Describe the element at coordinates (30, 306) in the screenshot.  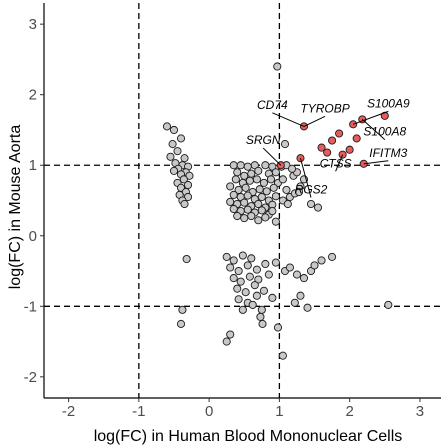
I see `y-tick-label: -1` at that location.